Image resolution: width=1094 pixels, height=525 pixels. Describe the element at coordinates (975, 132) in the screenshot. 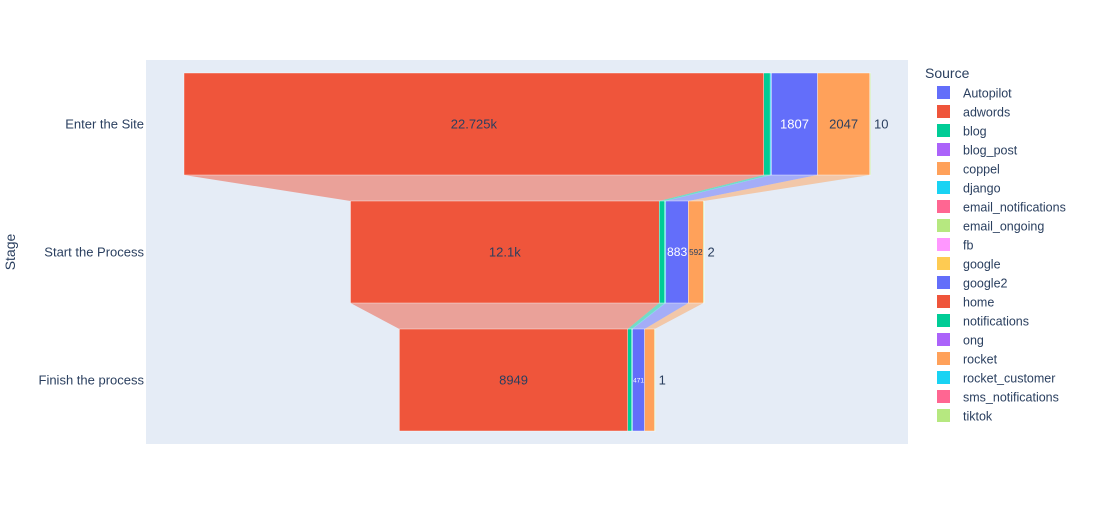

I see `legend-label: blog` at that location.